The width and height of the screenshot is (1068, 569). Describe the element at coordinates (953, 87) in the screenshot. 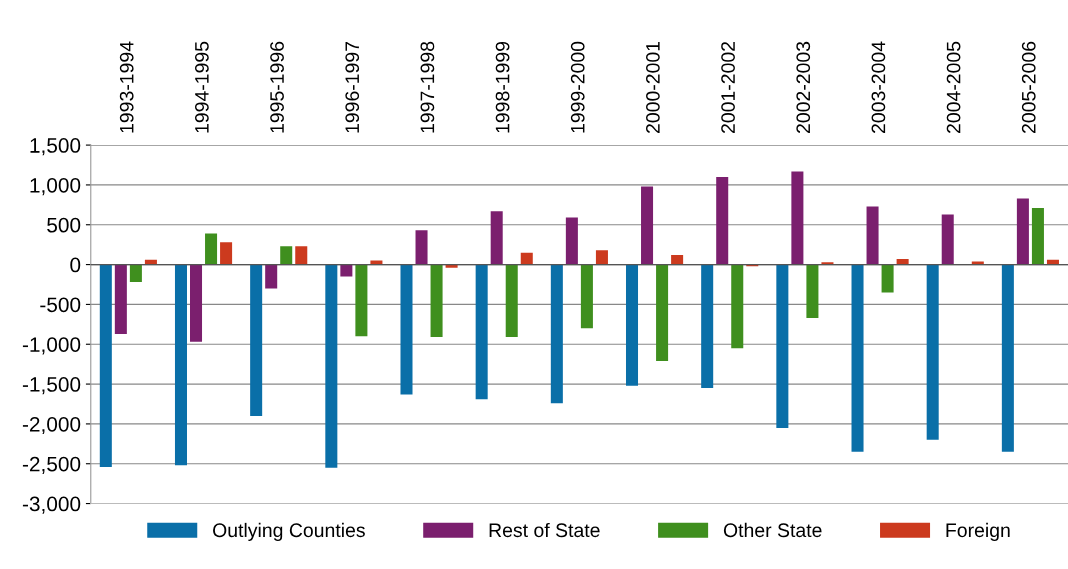

I see `x-tick-label: 2004-2005` at that location.